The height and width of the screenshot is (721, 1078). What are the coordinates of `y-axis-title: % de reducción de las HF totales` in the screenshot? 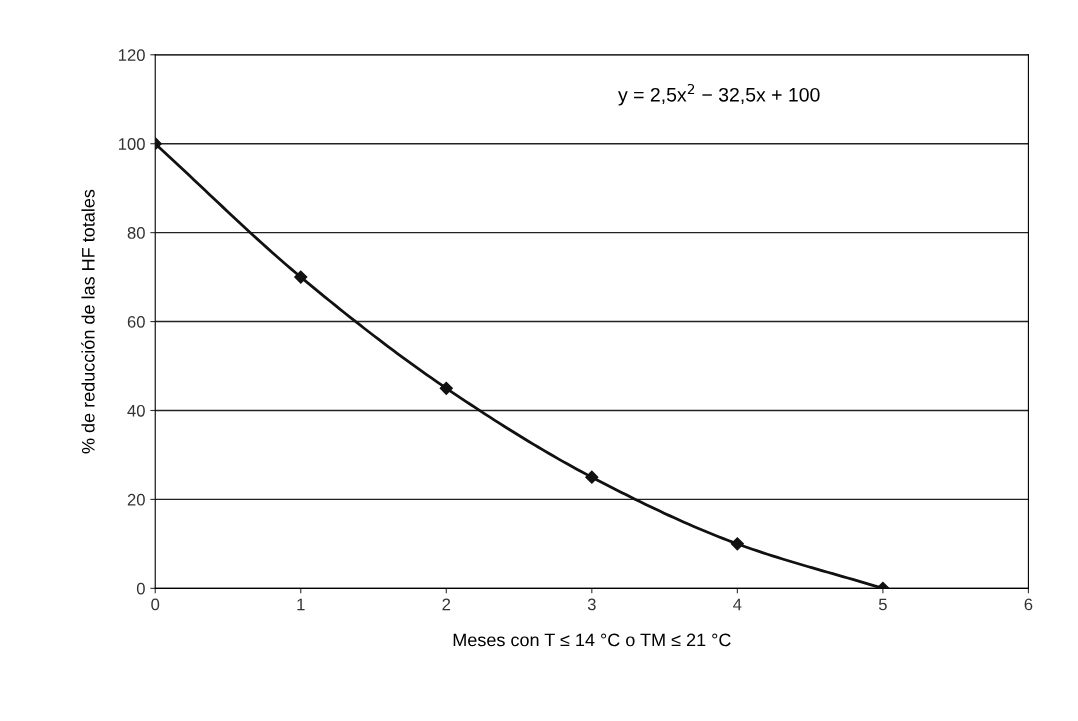 It's located at (88, 321).